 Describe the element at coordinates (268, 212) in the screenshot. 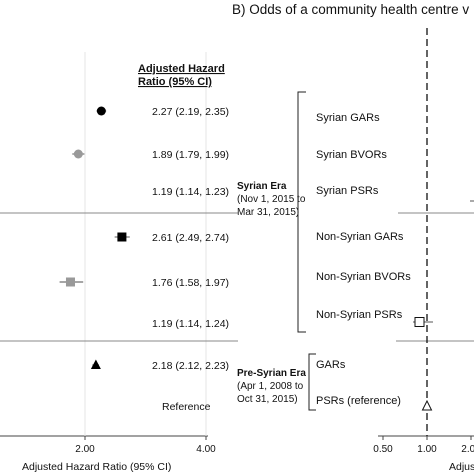

I see `group-syrian-era-line2: Mar 31, 2015)` at that location.